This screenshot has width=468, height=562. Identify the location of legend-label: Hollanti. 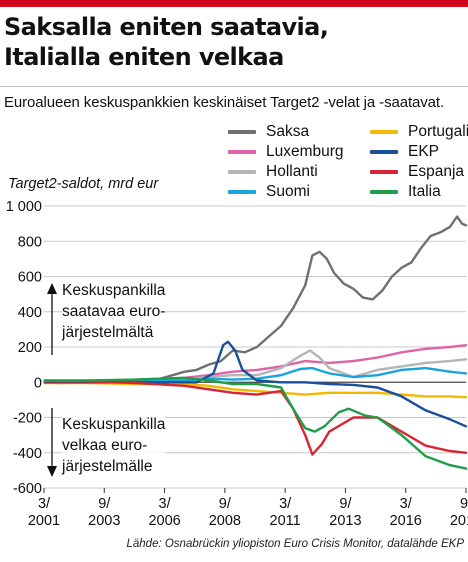
(292, 171).